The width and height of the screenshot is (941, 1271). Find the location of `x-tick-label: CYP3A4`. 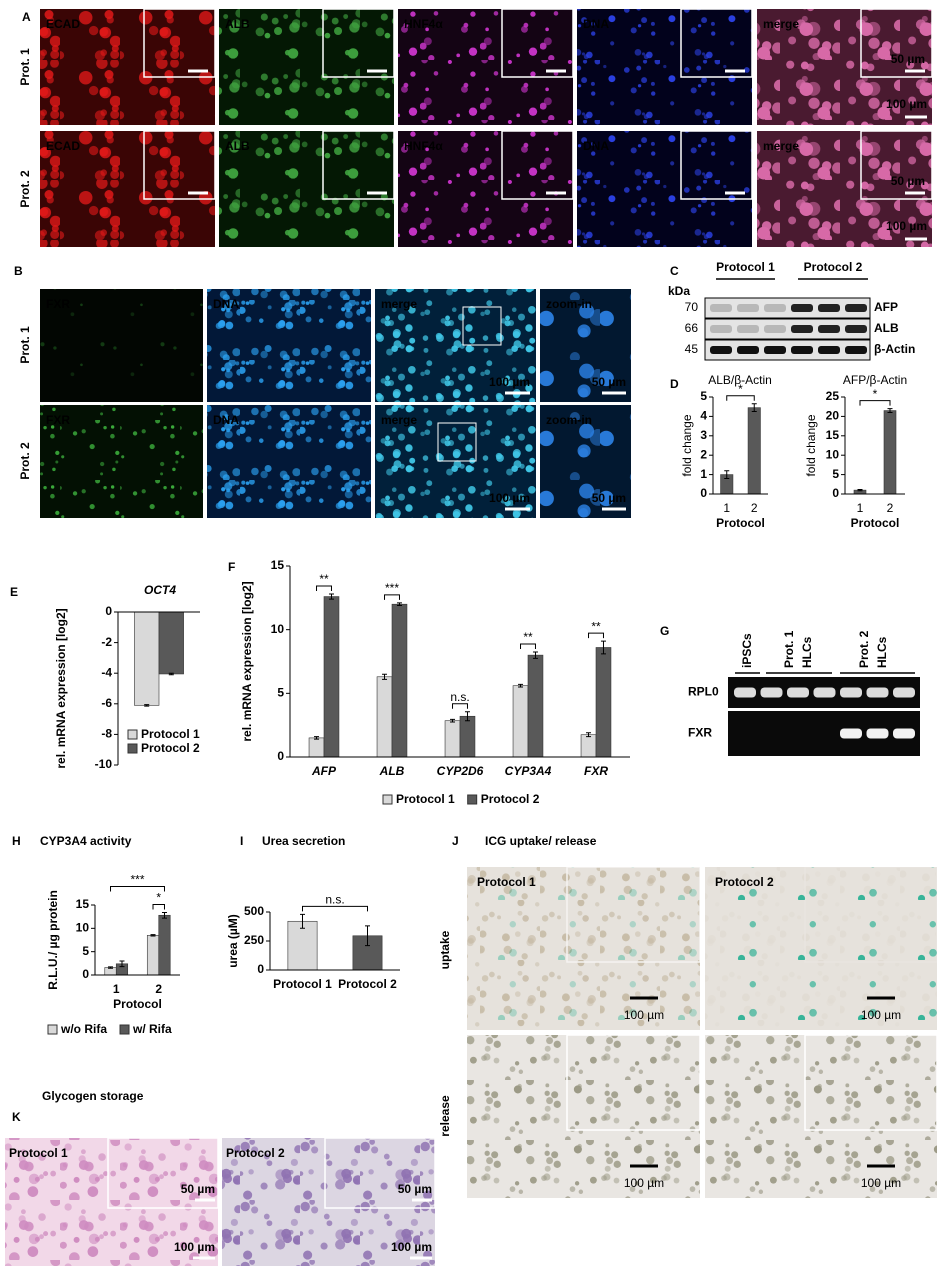

x-tick-label: CYP3A4 is located at coordinates (528, 771).